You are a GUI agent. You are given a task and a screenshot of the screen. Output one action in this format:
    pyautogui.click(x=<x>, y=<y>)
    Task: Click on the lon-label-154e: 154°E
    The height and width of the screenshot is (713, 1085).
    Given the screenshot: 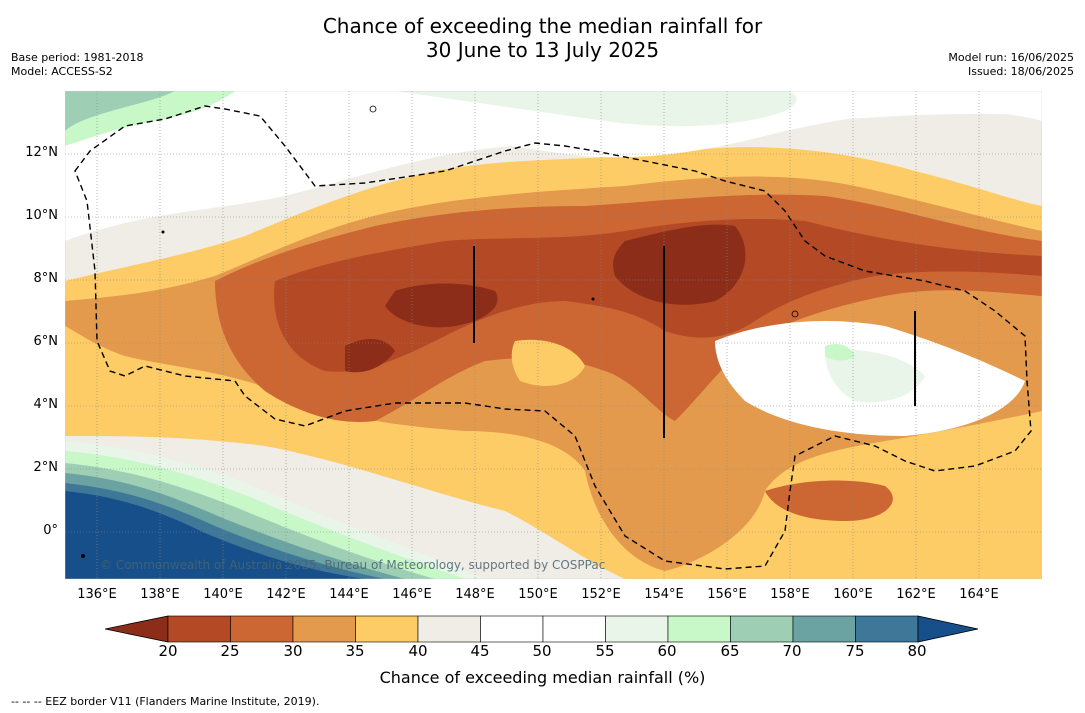 What is the action you would take?
    pyautogui.click(x=664, y=594)
    